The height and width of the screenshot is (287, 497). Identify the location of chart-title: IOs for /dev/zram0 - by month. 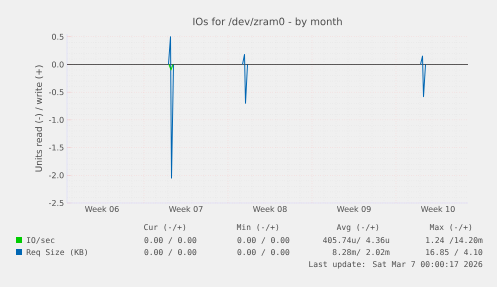
(267, 23).